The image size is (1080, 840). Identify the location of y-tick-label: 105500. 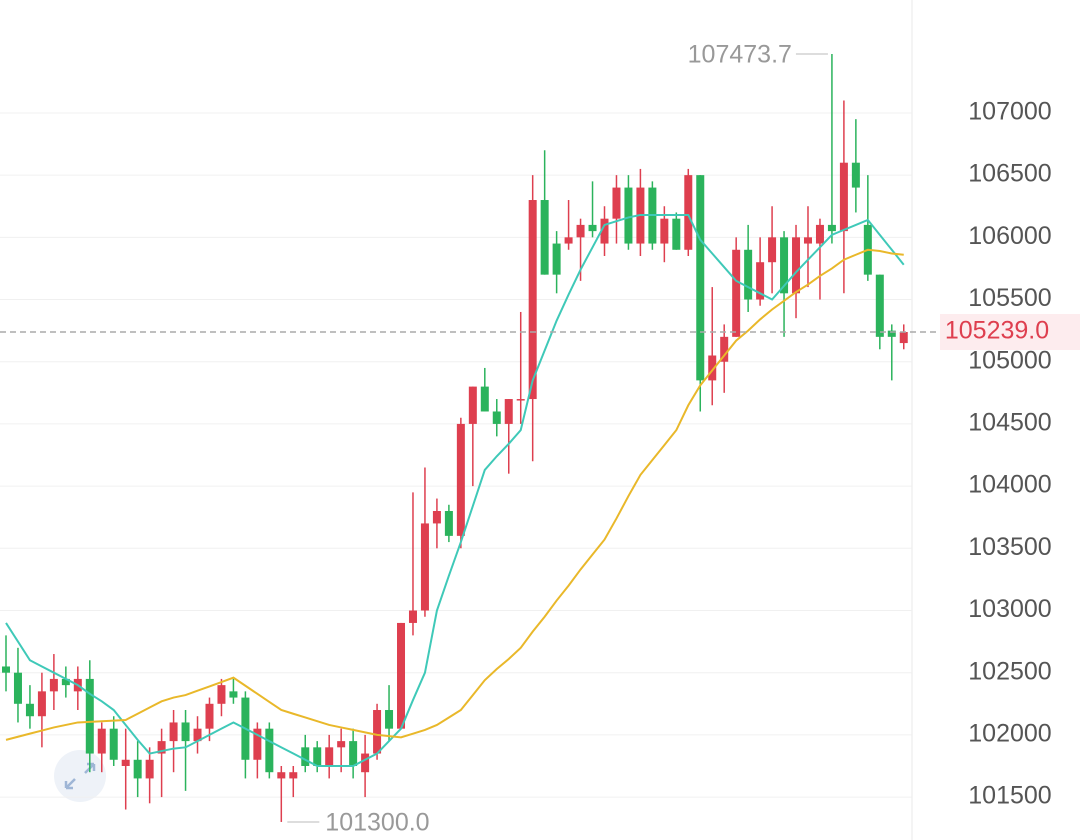
(1009, 298).